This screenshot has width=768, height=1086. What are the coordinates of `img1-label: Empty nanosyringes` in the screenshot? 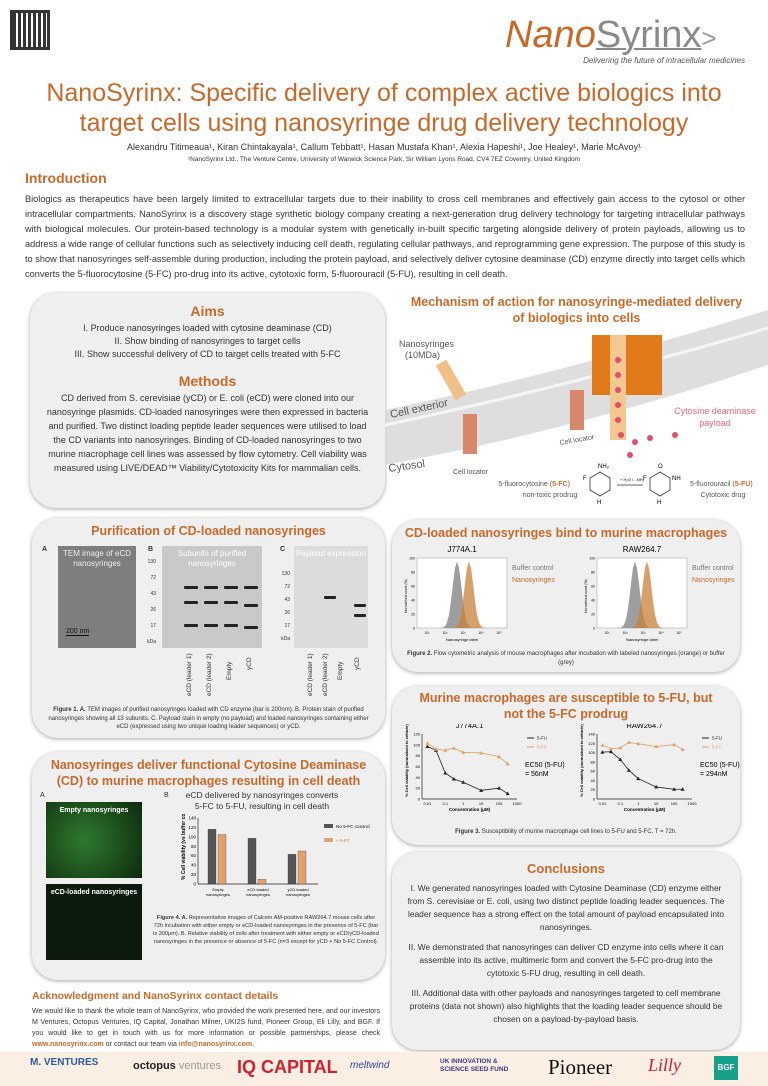 It's located at (94, 810).